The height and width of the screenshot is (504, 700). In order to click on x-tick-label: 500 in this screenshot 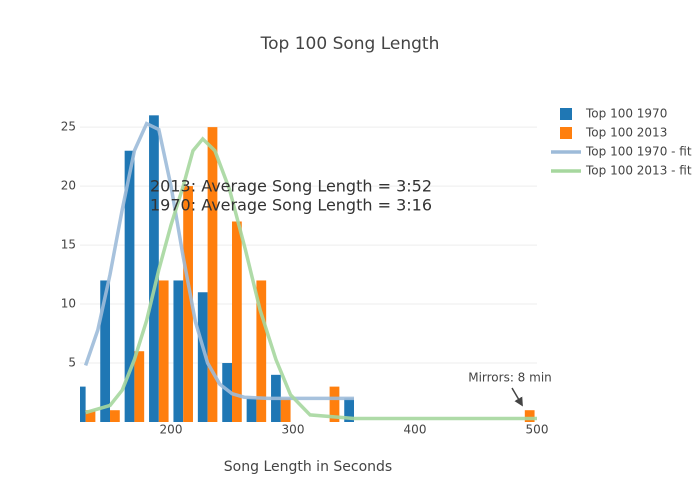, I will do `click(537, 430)`.